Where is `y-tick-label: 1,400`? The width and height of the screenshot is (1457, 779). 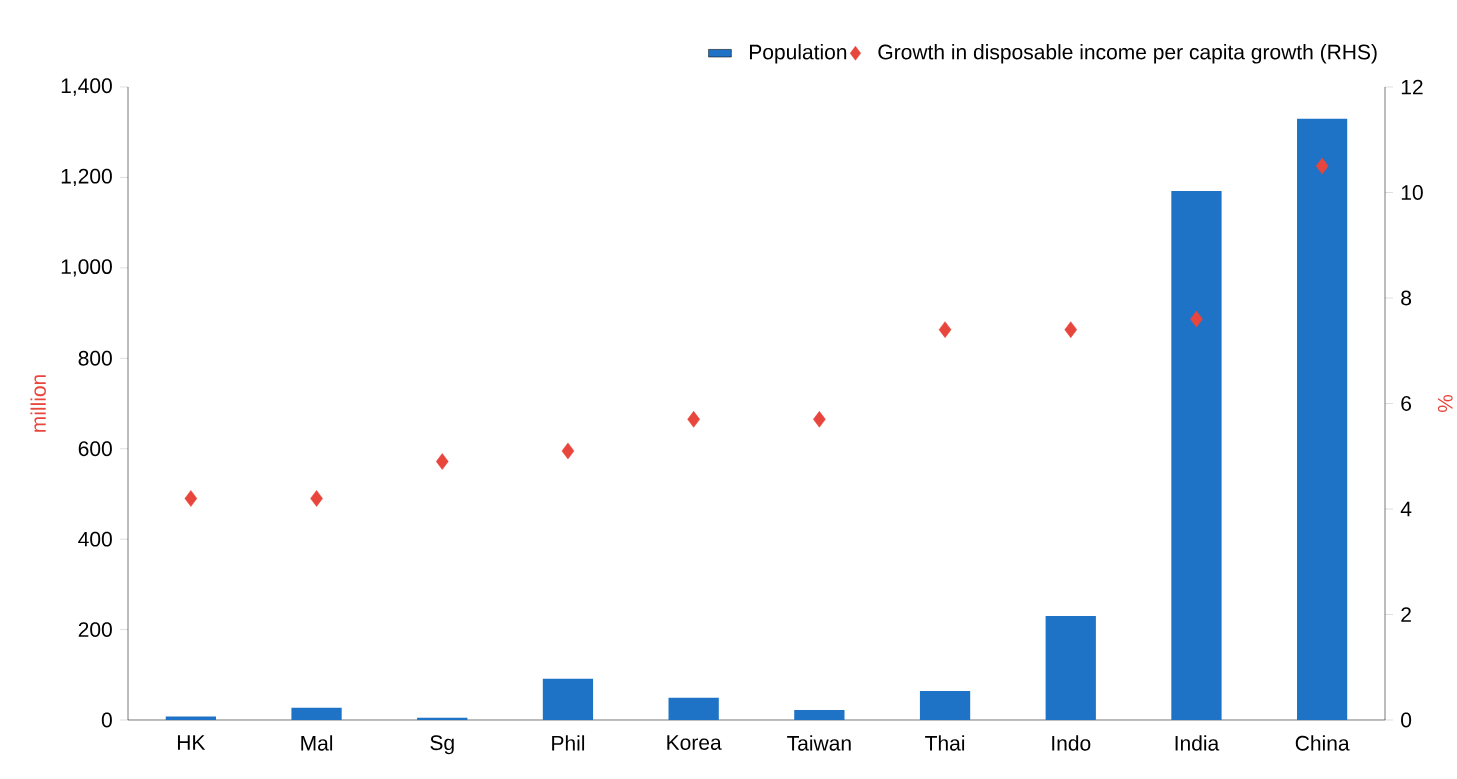
y-tick-label: 1,400 is located at coordinates (86, 87).